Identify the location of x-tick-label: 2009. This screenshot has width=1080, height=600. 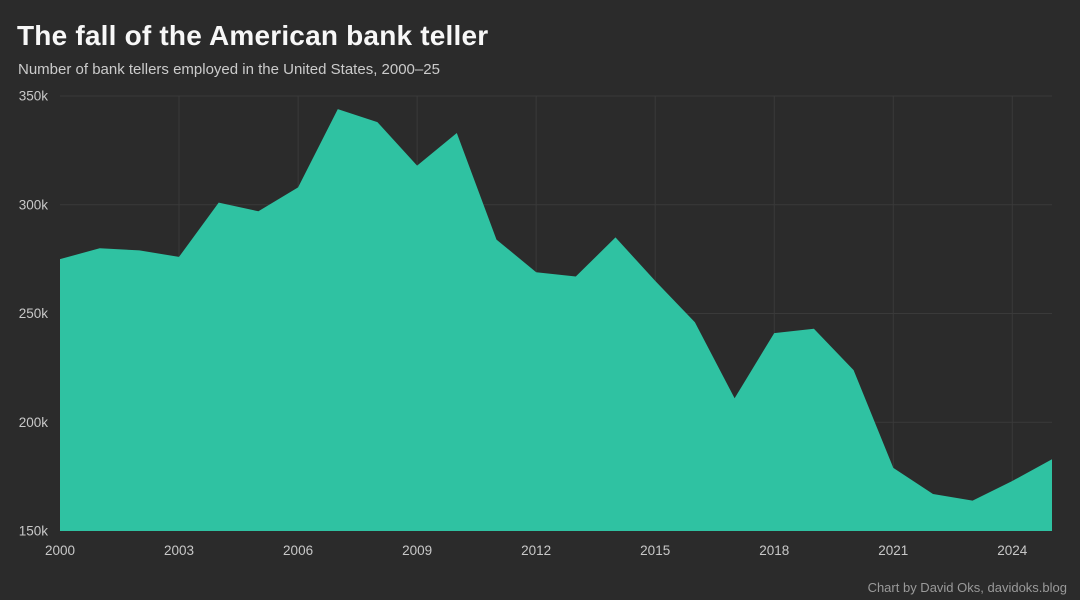
(417, 550).